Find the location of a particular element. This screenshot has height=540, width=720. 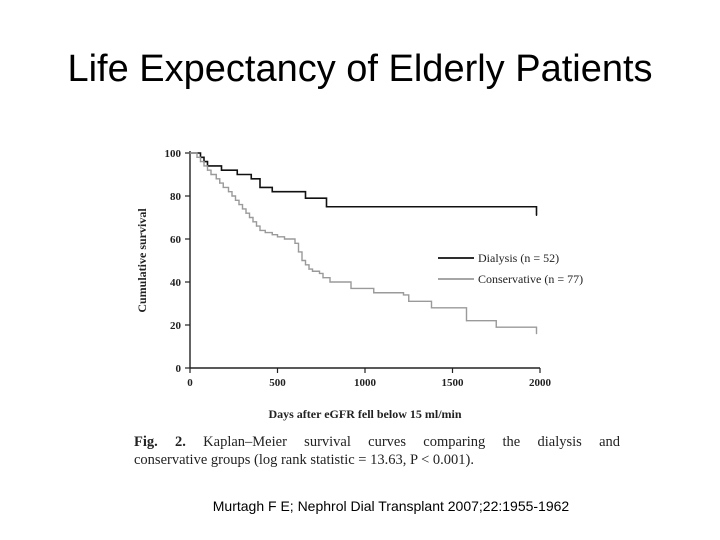

x-tick-label-0: 0 is located at coordinates (190, 383).